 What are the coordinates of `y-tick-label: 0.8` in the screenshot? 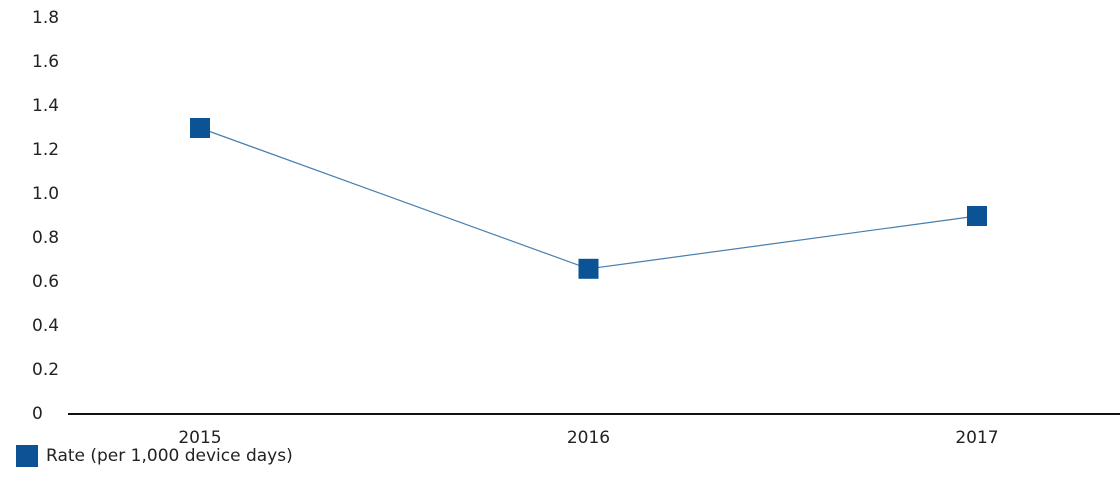 It's located at (45, 238).